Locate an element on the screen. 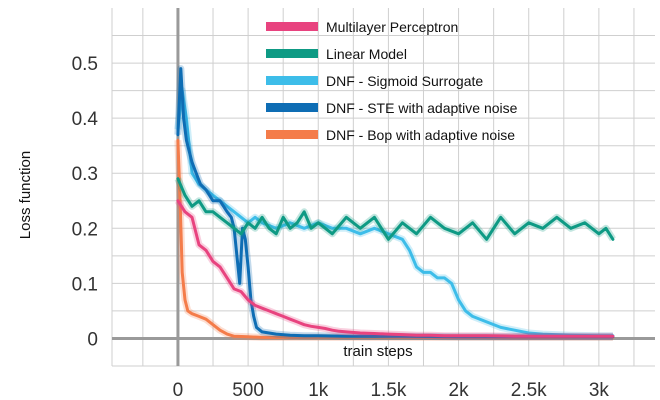 The image size is (660, 400). x-tick-label: 0 is located at coordinates (178, 390).